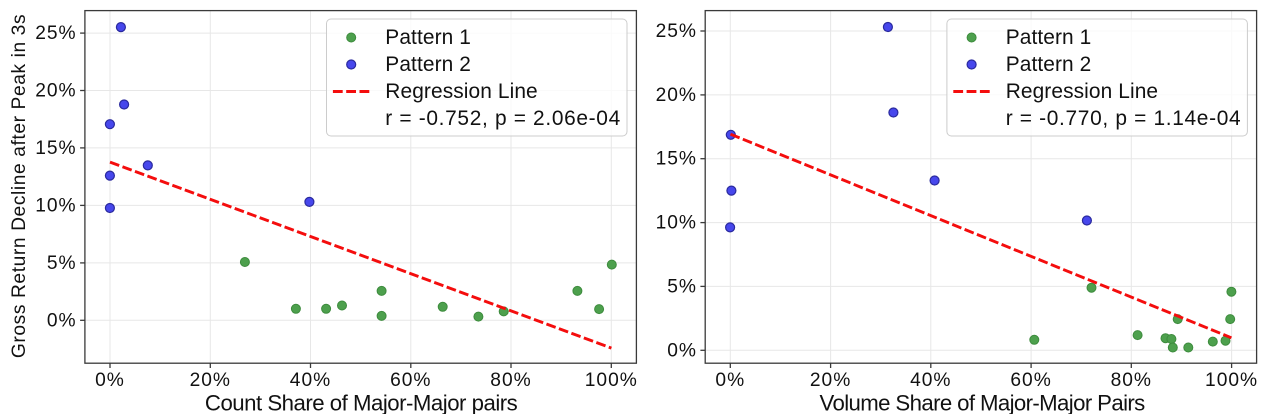 This screenshot has height=414, width=1263. Describe the element at coordinates (503, 118) in the screenshot. I see `svg-text: r = -0.752, p = 2.06e-04` at that location.